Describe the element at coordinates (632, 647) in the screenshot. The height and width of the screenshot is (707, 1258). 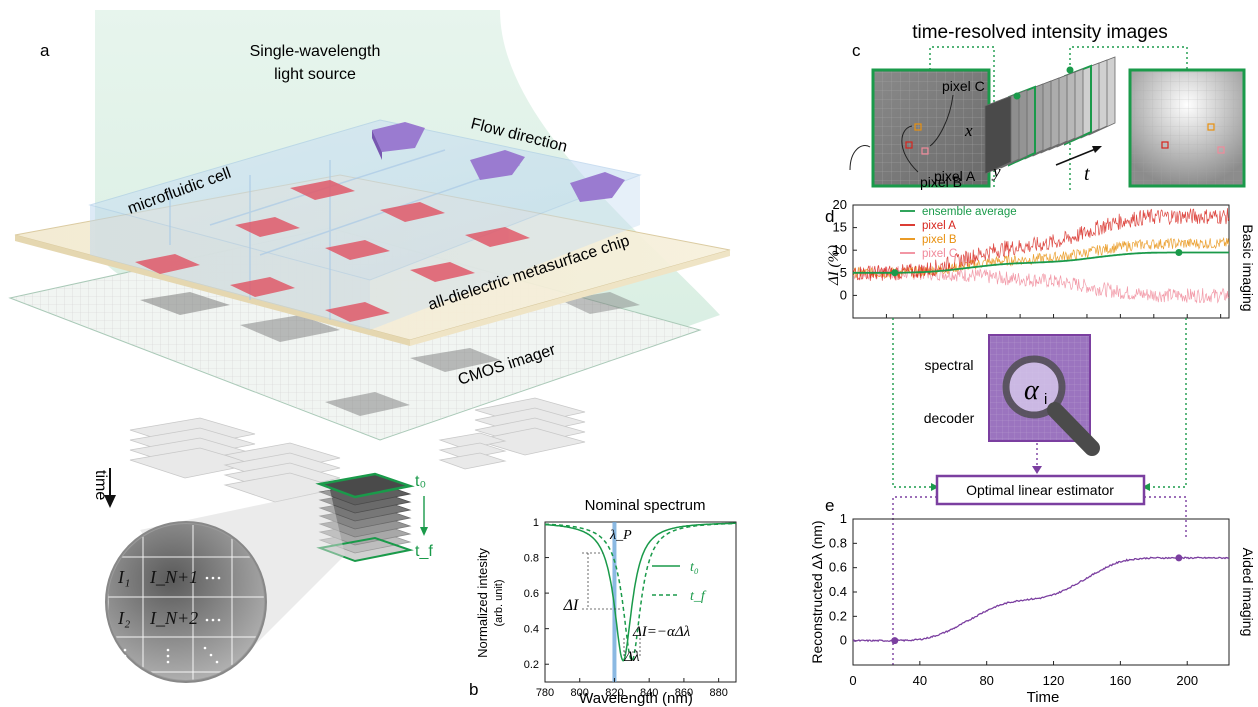
I see `delta-lambda-bracket` at that location.